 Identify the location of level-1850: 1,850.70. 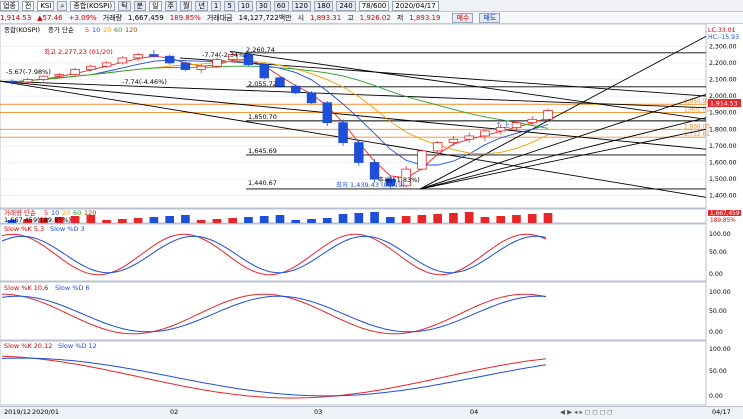
(262, 117).